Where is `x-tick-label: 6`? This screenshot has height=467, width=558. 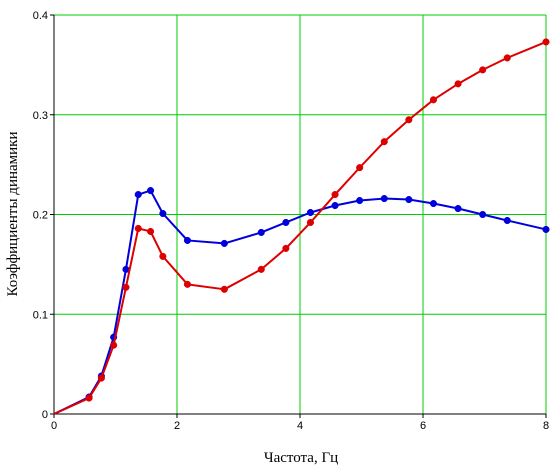
x-tick-label: 6 is located at coordinates (423, 426).